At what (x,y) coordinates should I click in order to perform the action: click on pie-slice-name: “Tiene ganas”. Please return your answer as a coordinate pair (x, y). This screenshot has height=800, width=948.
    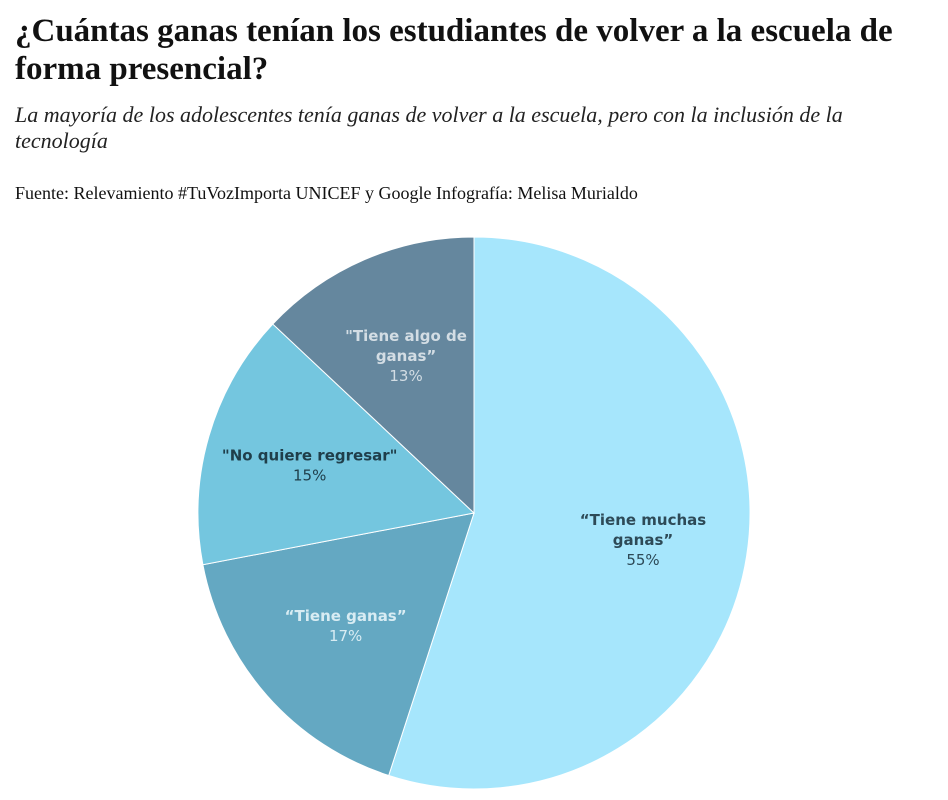
    Looking at the image, I should click on (346, 616).